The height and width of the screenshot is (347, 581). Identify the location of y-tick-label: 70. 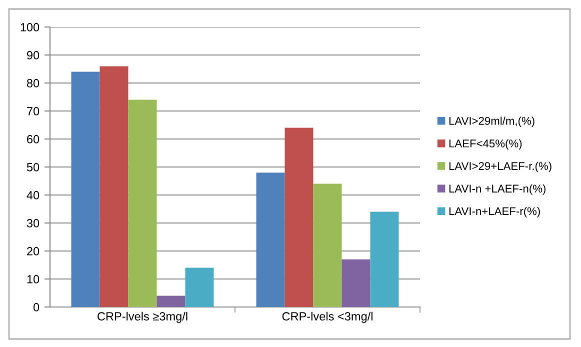
(33, 111).